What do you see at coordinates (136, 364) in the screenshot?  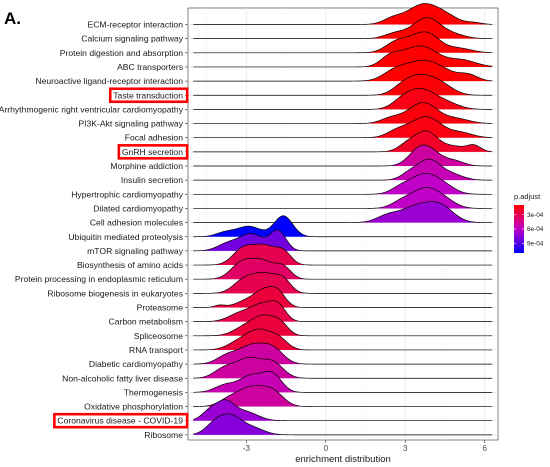 I see `pathway-label: Diabetic cardiomyopathy` at bounding box center [136, 364].